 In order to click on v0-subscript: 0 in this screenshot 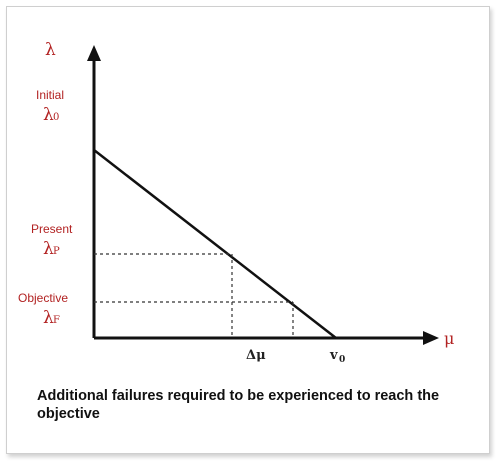, I will do `click(342, 360)`.